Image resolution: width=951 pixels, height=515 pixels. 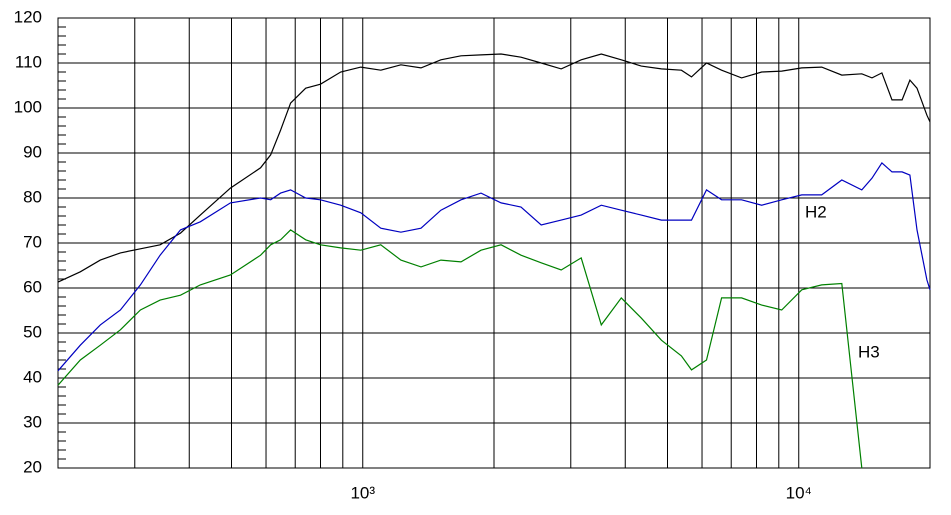 I want to click on y-tick-label: 110, so click(x=28, y=61).